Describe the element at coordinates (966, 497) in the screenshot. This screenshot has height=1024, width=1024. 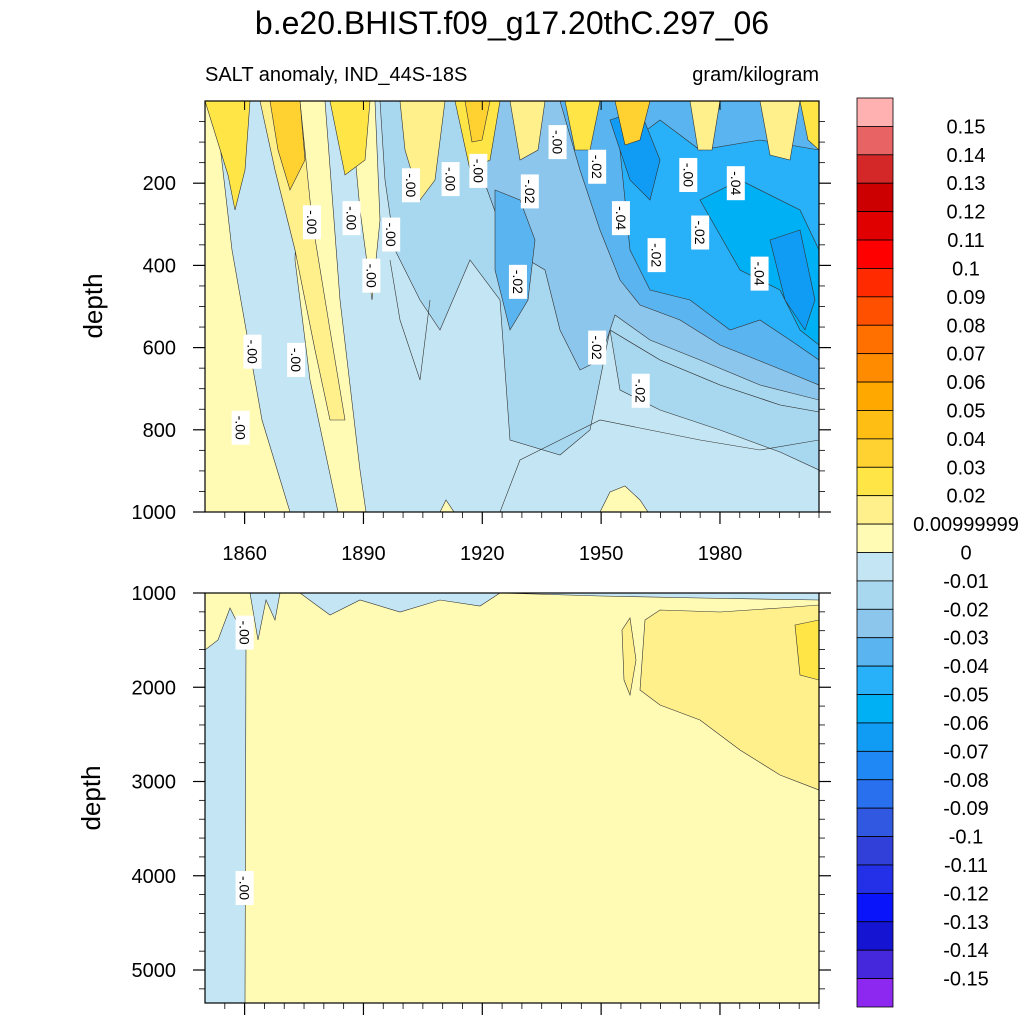
I see `colorbar-label: 0.02` at that location.